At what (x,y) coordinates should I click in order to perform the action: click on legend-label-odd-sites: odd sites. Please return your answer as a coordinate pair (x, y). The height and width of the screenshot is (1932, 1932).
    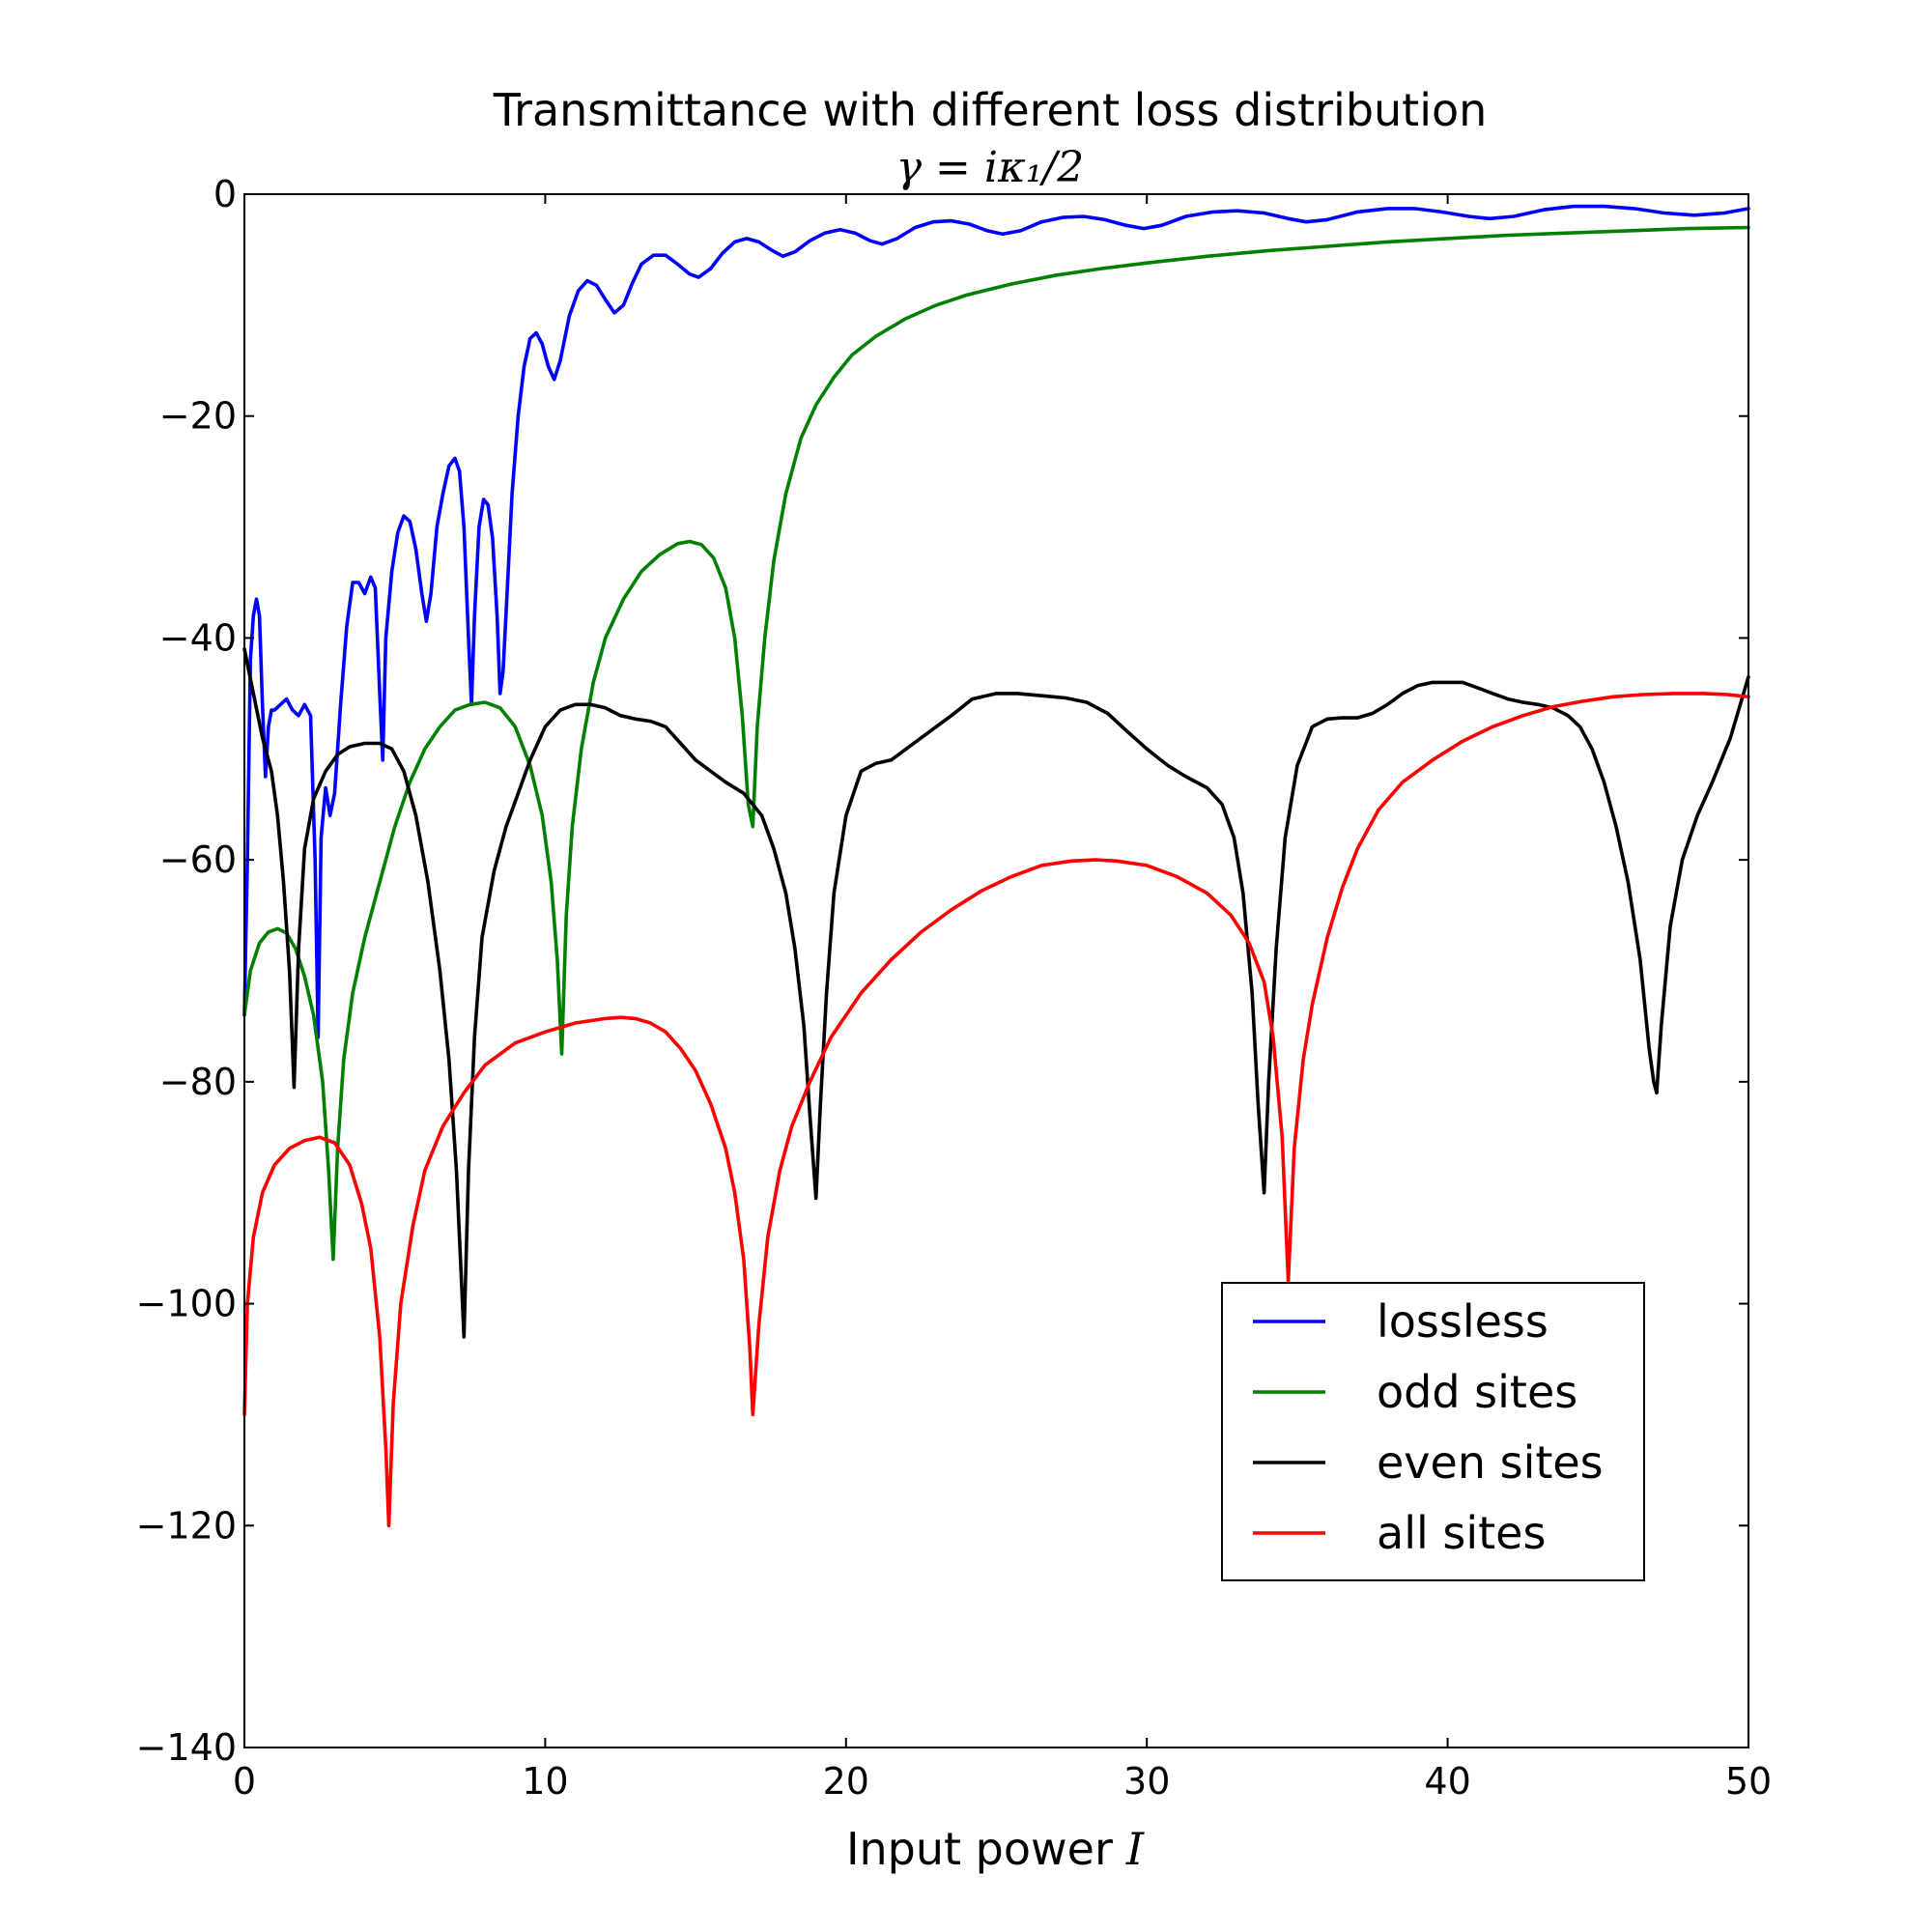
    Looking at the image, I should click on (1477, 1392).